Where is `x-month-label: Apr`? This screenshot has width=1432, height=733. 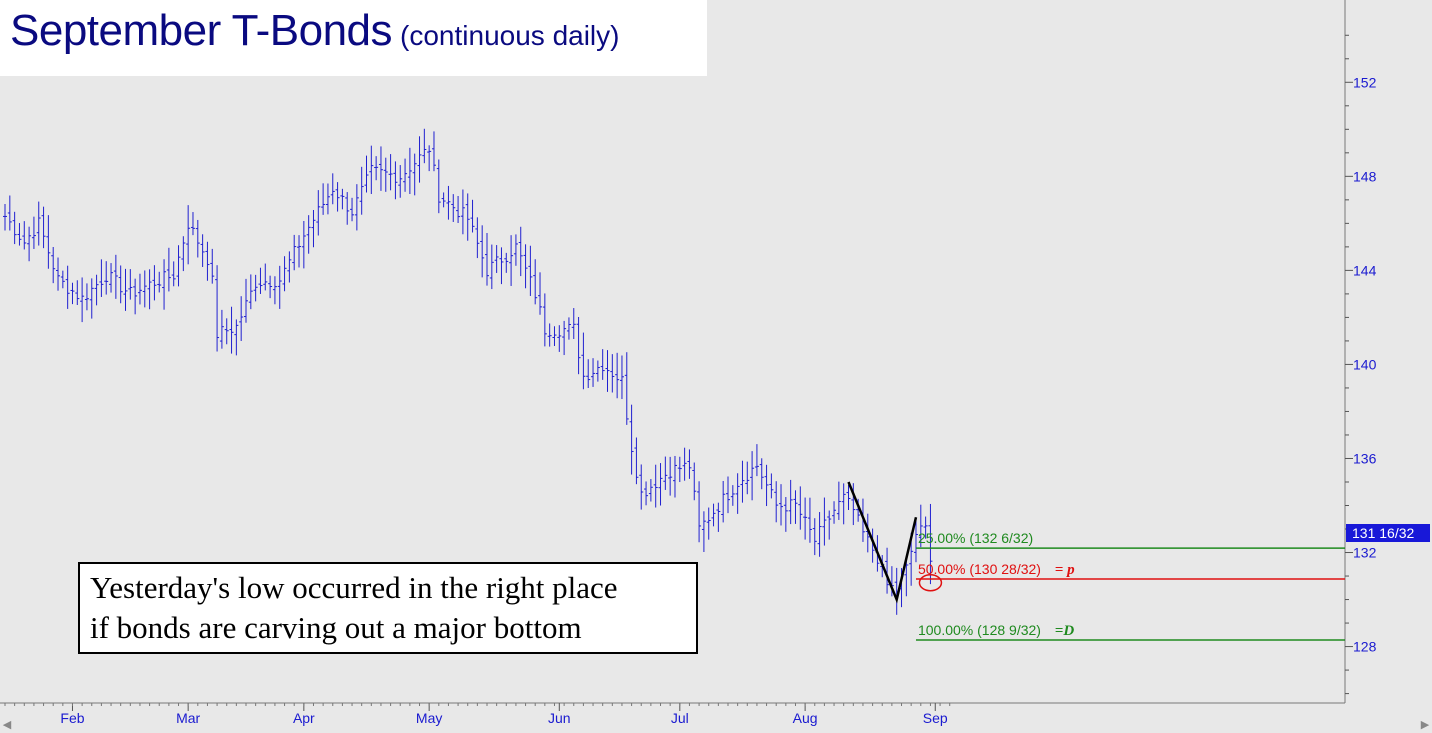
x-month-label: Apr is located at coordinates (304, 718).